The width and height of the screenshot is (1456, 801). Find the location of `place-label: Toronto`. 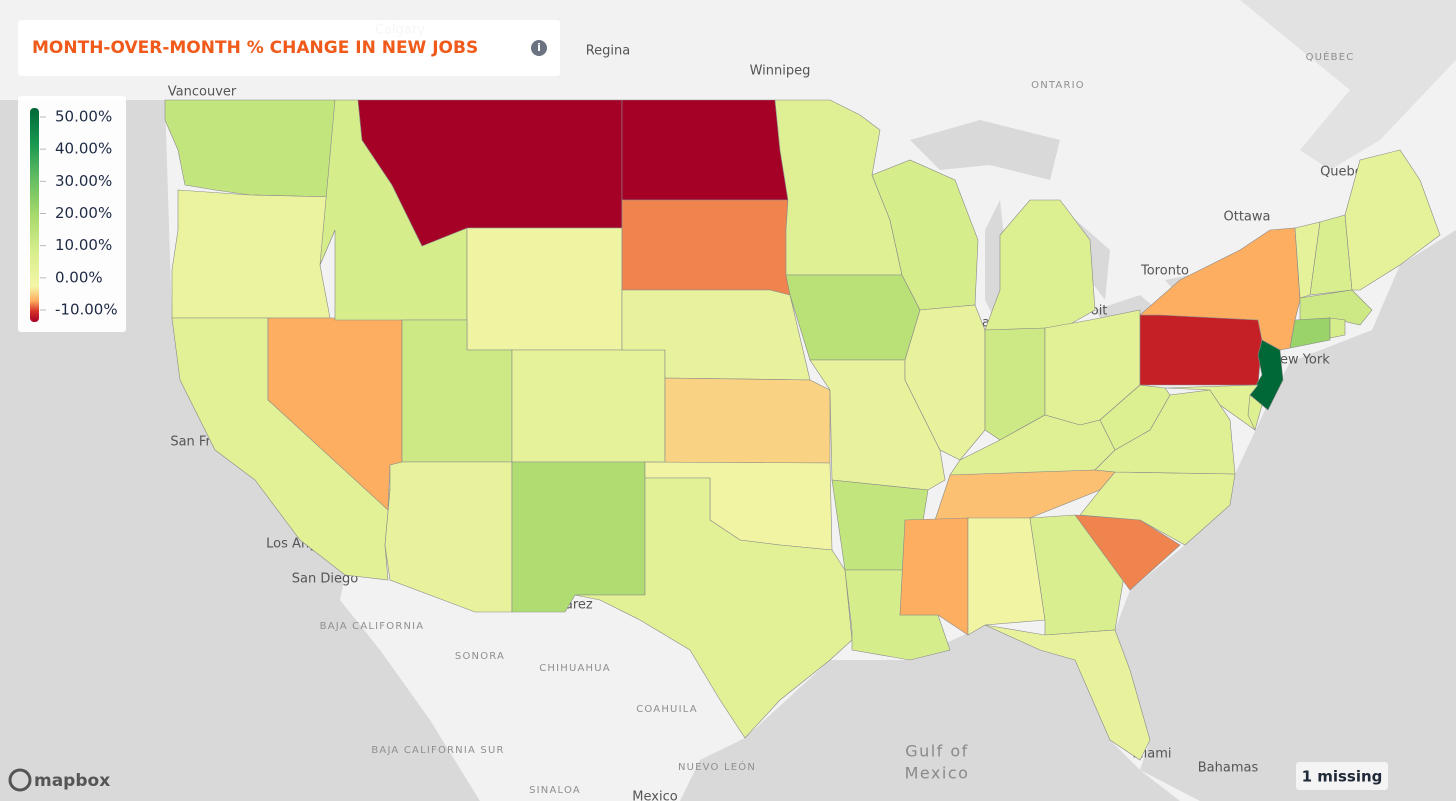

place-label: Toronto is located at coordinates (1164, 271).